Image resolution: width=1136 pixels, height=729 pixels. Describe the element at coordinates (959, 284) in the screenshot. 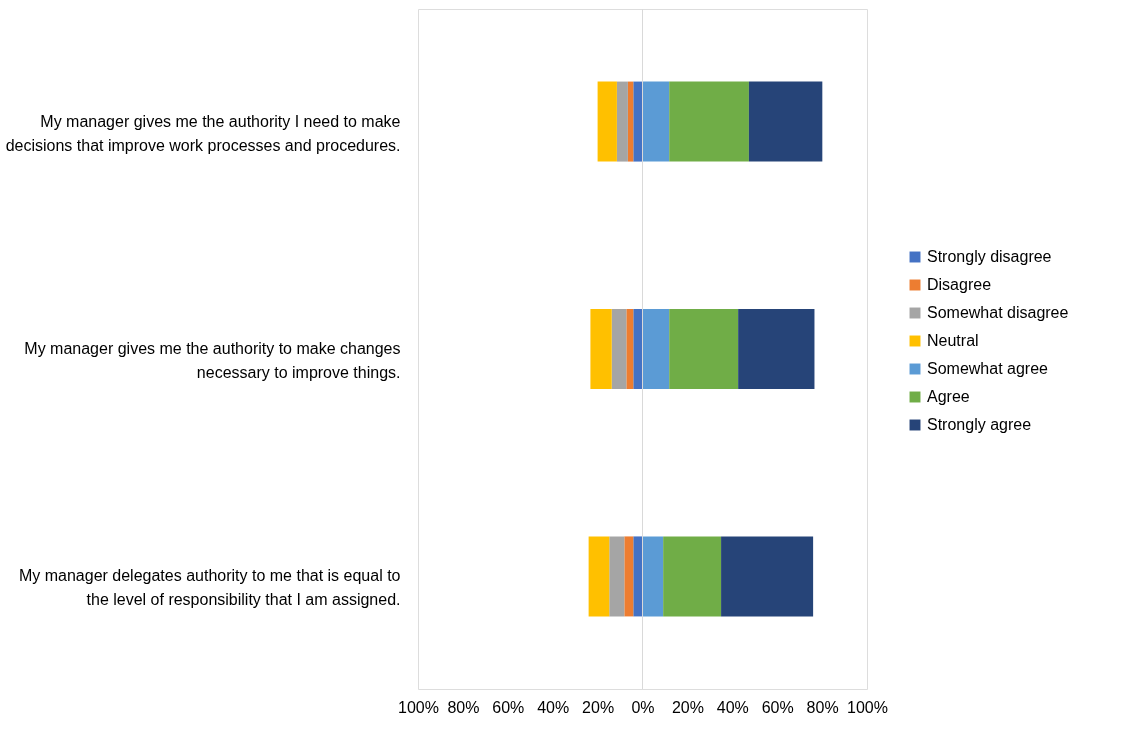

I see `legend-label: Disagree` at that location.